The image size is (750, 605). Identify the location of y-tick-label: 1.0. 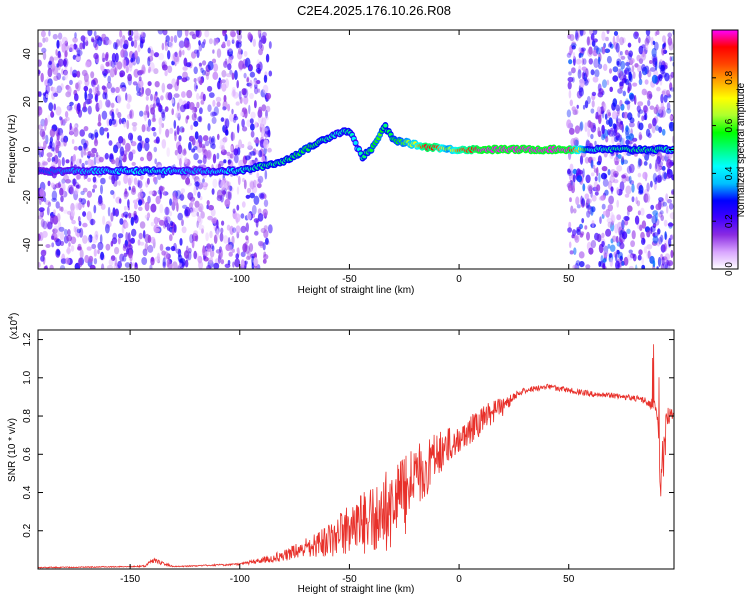
(27, 377).